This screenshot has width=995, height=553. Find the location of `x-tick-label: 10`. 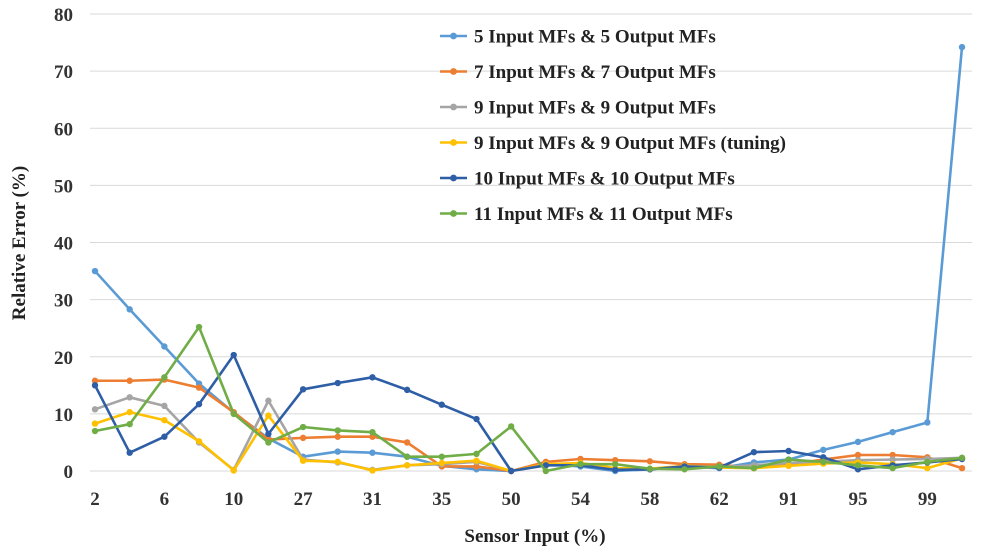

x-tick-label: 10 is located at coordinates (233, 499).